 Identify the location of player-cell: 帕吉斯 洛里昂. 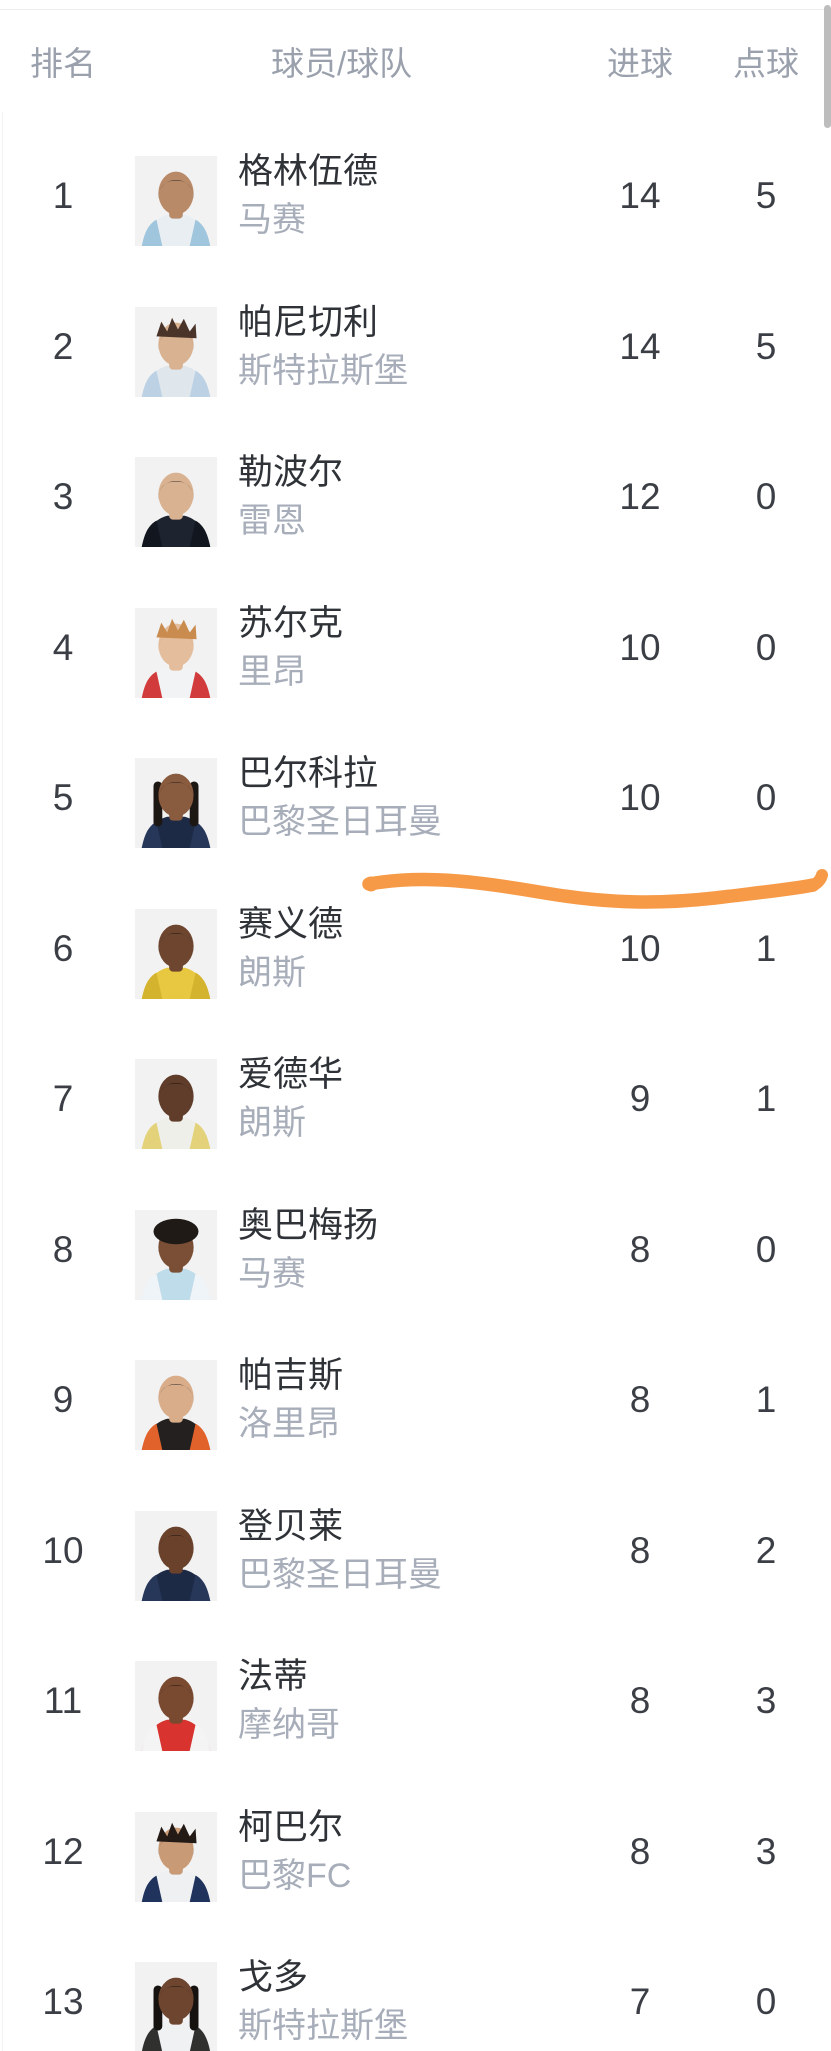
(341, 1400).